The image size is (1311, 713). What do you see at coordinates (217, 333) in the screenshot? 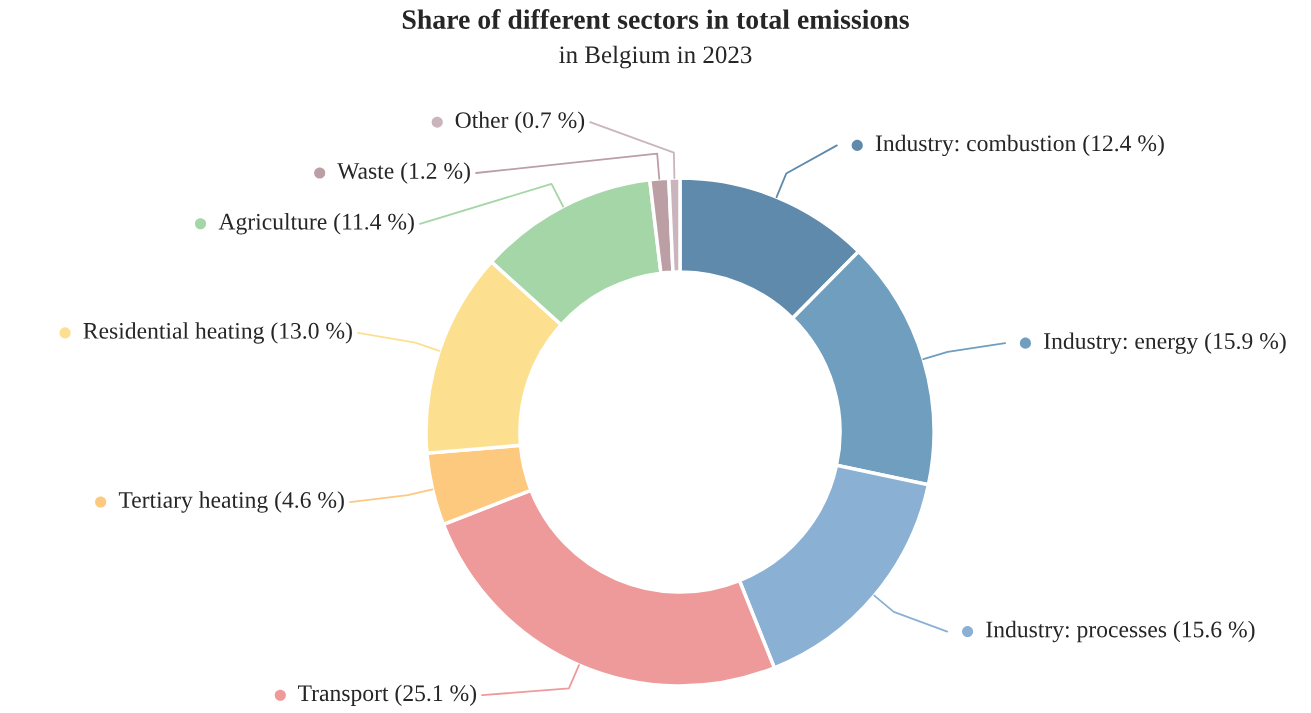
I see `legend-label: Residential heating (13.0 %)` at bounding box center [217, 333].